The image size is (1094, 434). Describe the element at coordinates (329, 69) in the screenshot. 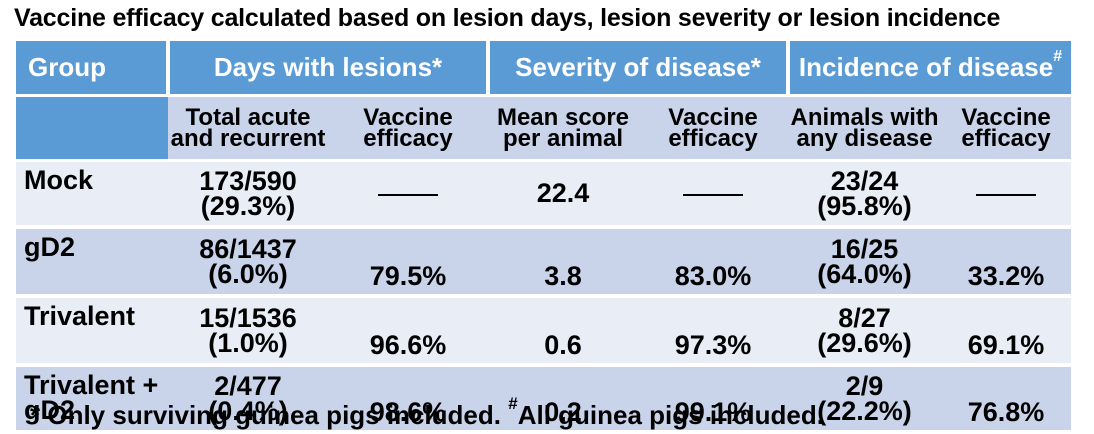

I see `header-days-with-lesions: Days with lesions*` at that location.